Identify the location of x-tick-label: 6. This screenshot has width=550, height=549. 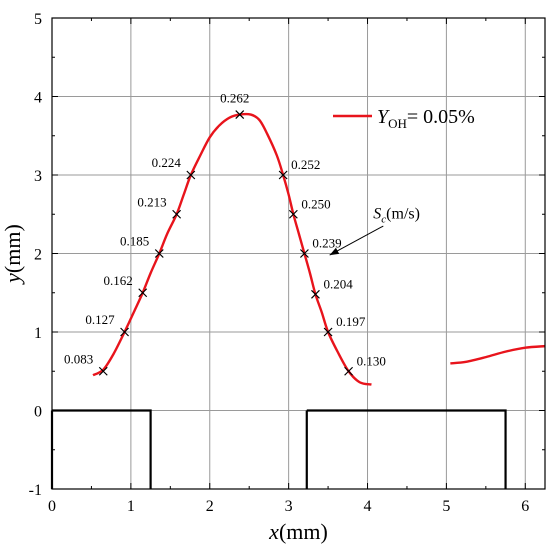
(525, 506).